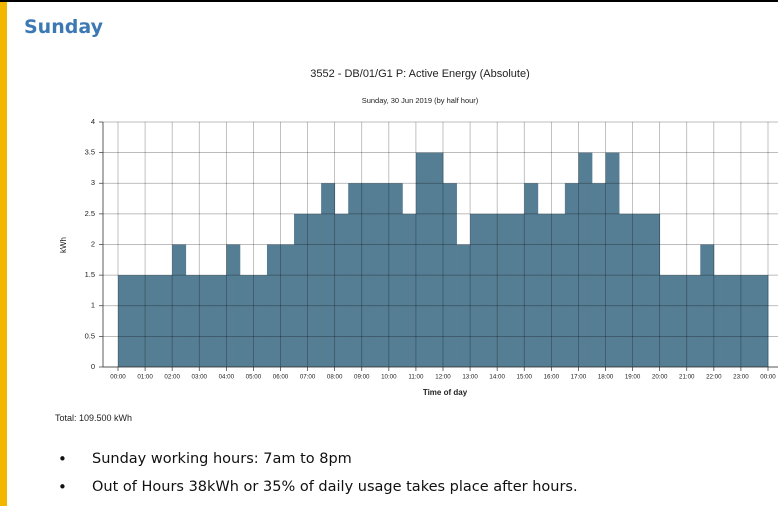 The width and height of the screenshot is (778, 506). I want to click on x-tick-label: 15:00, so click(525, 377).